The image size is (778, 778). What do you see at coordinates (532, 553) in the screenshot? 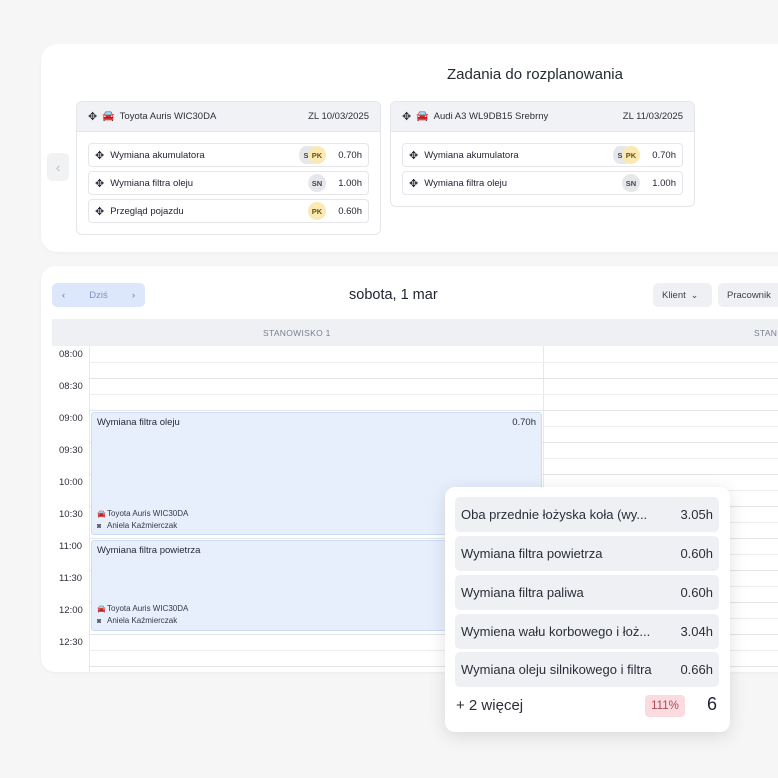
I see `popover-task-name: Wymiana filtra powietrza` at bounding box center [532, 553].